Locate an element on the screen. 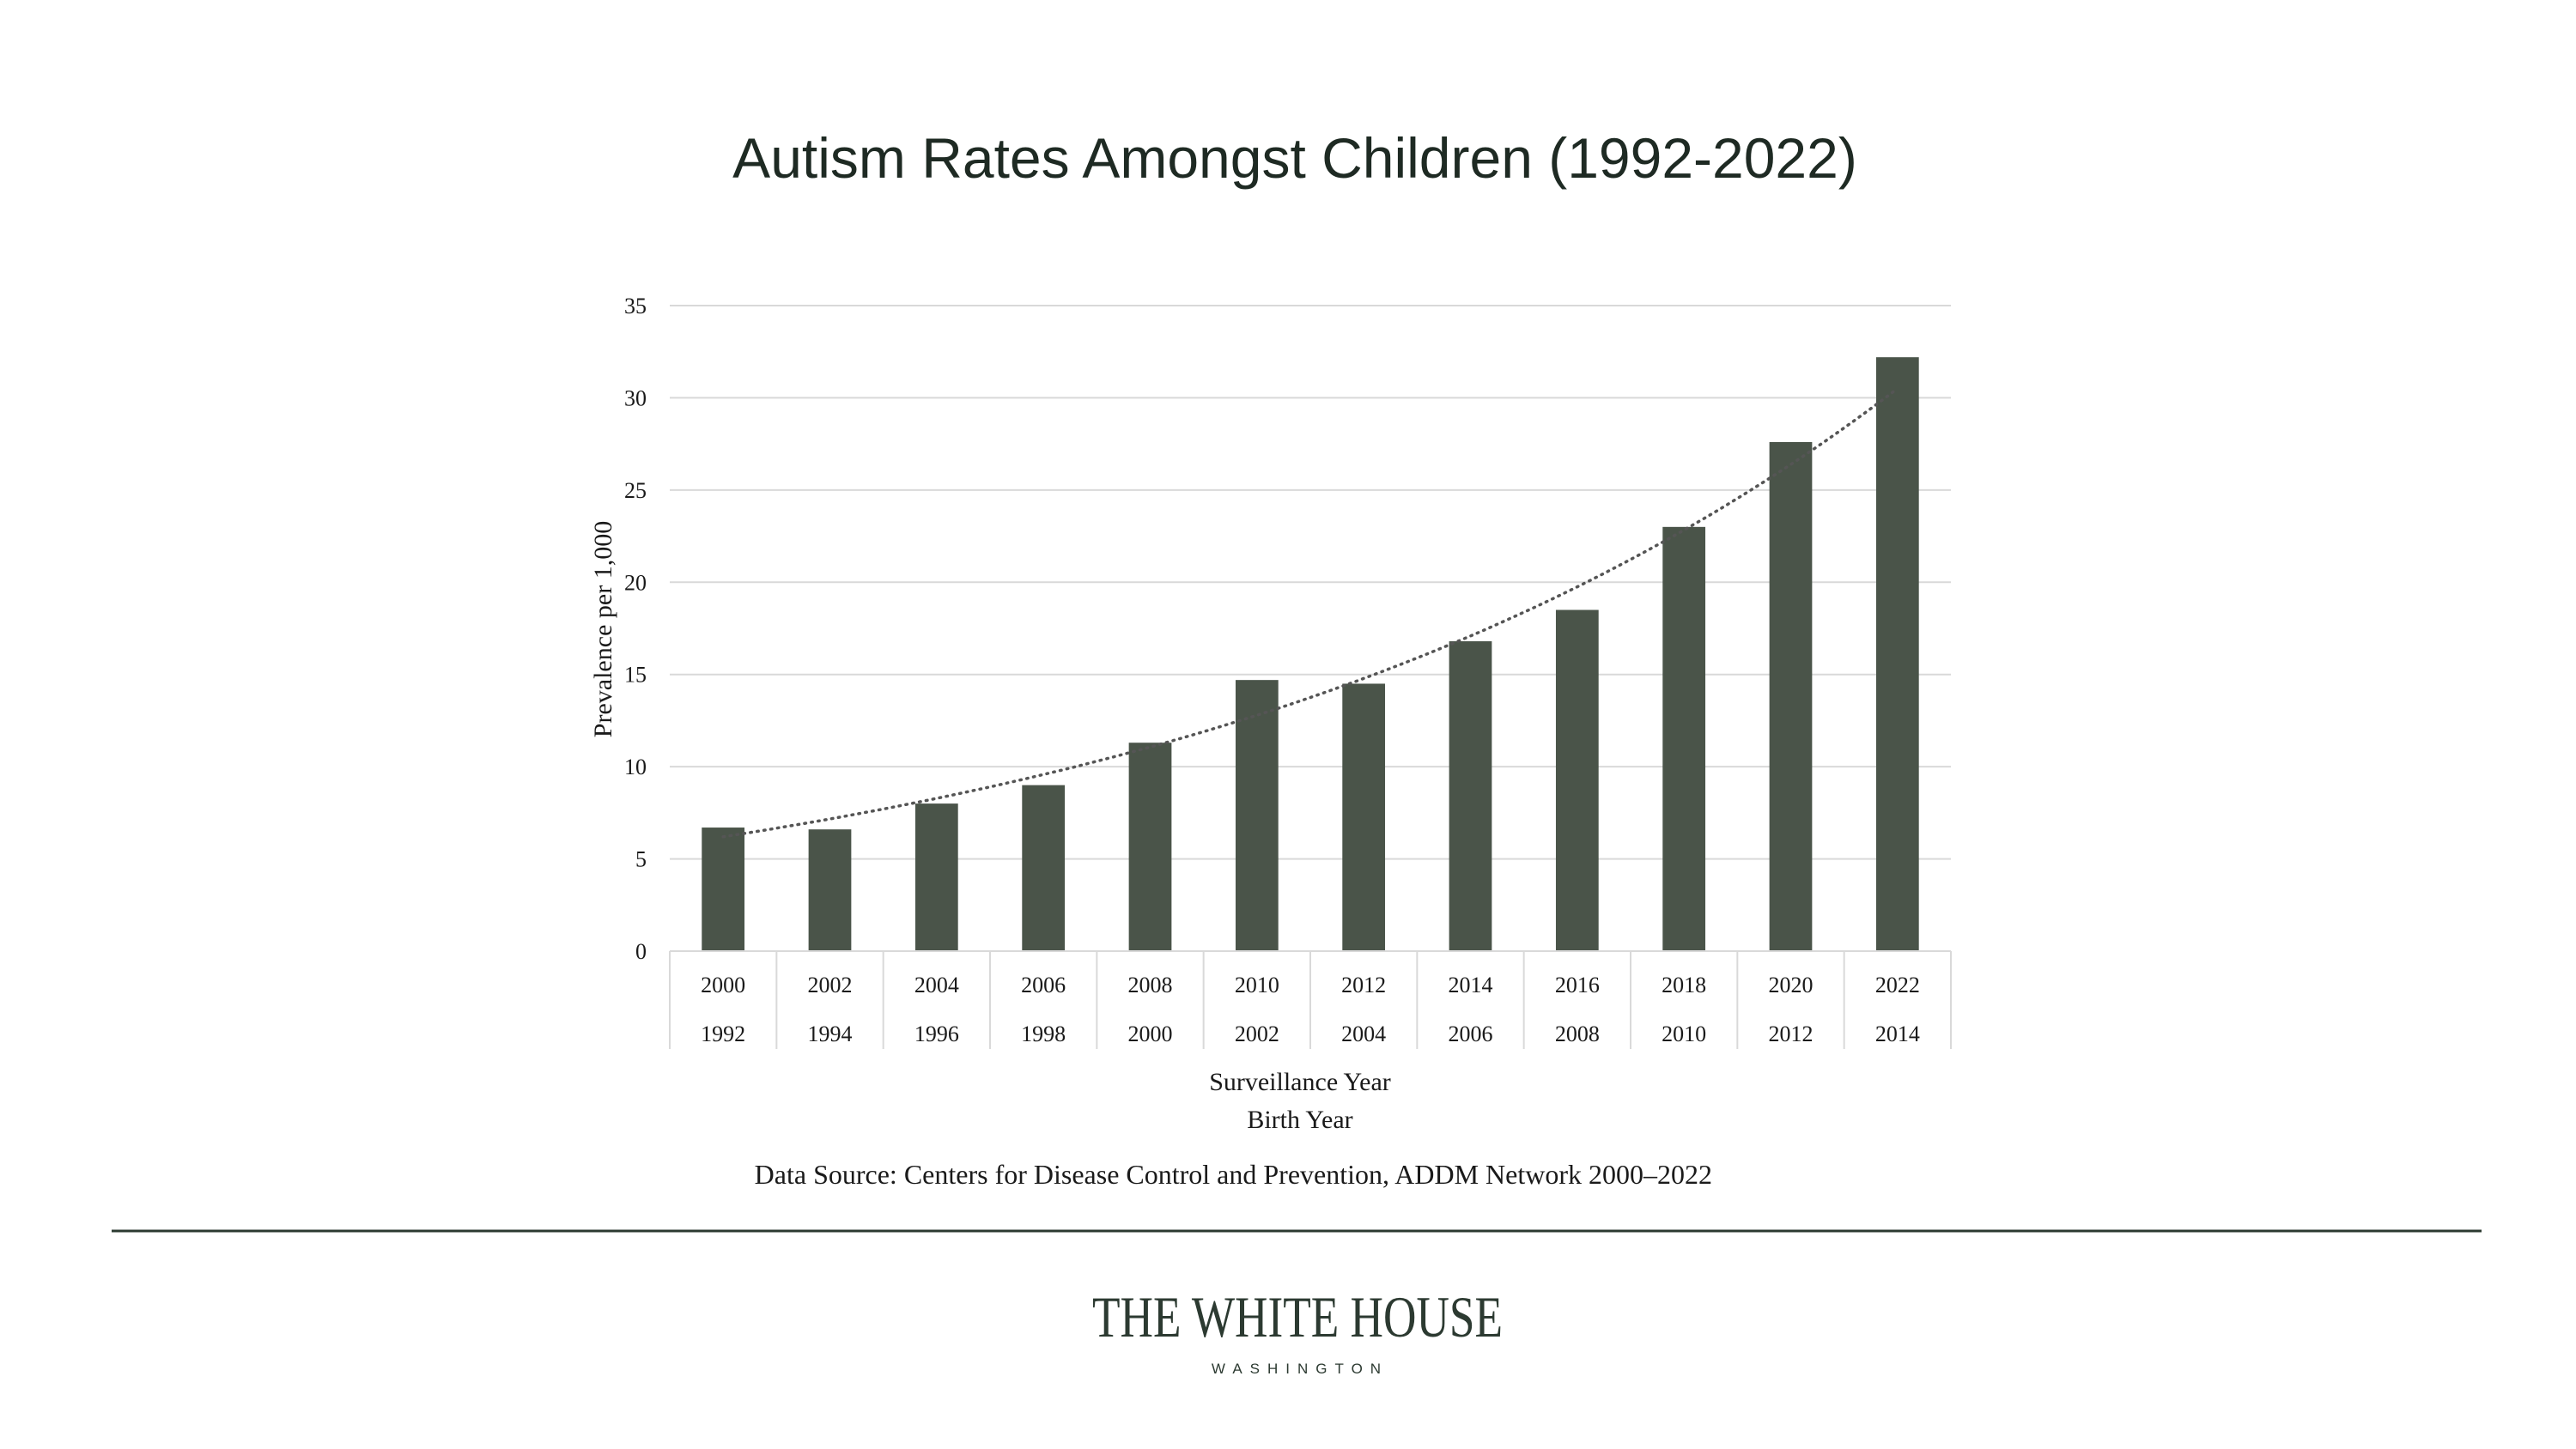 The width and height of the screenshot is (2576, 1449). y-tick-label: 15 is located at coordinates (636, 675).